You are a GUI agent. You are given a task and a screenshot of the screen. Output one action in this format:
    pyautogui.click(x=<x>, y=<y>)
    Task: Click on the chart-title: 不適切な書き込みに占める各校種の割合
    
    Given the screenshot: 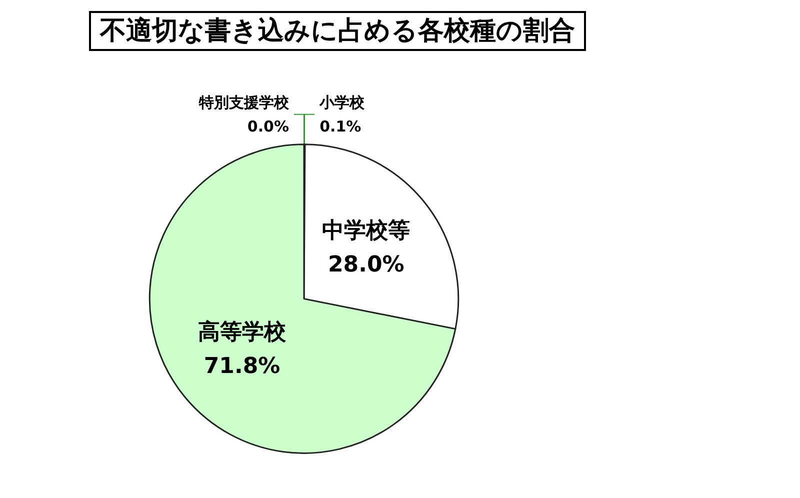 What is the action you would take?
    pyautogui.click(x=337, y=31)
    